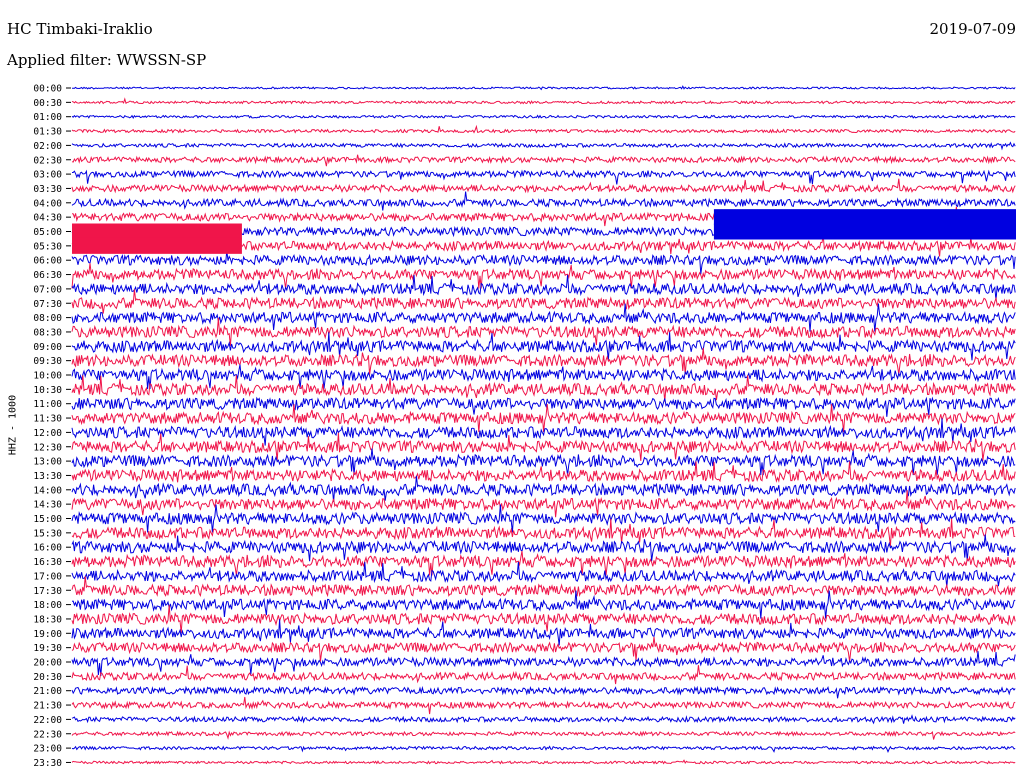 This screenshot has width=1024, height=780. I want to click on row-time-label: 22:00, so click(47, 720).